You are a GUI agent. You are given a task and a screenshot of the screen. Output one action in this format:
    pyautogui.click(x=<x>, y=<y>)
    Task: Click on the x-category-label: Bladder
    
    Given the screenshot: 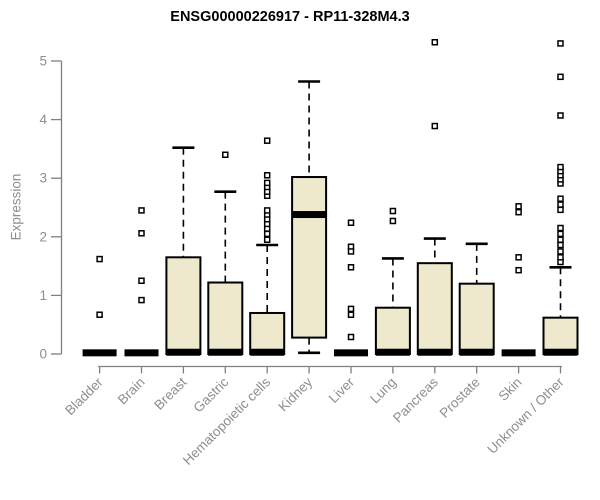 What is the action you would take?
    pyautogui.click(x=84, y=396)
    